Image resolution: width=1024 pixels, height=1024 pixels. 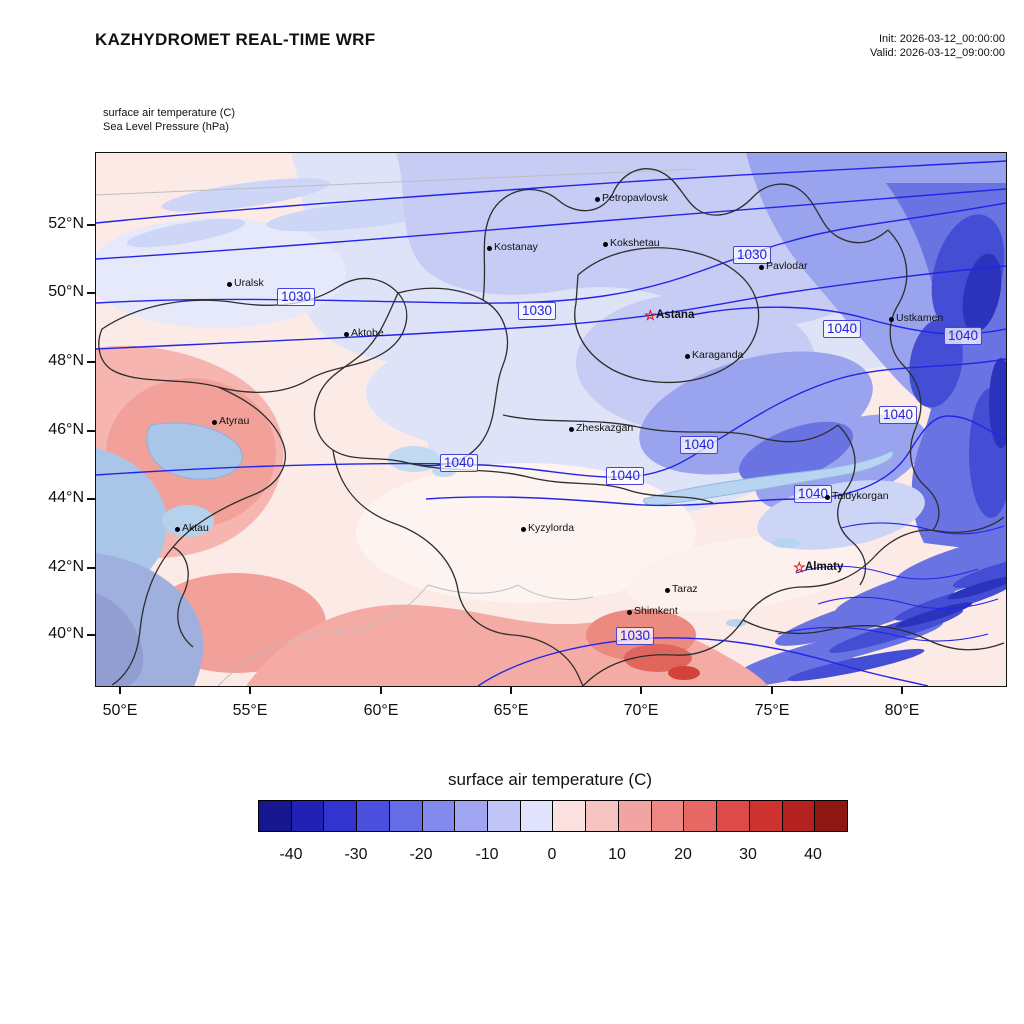 I want to click on y-axis-label: 44°N, so click(x=66, y=497).